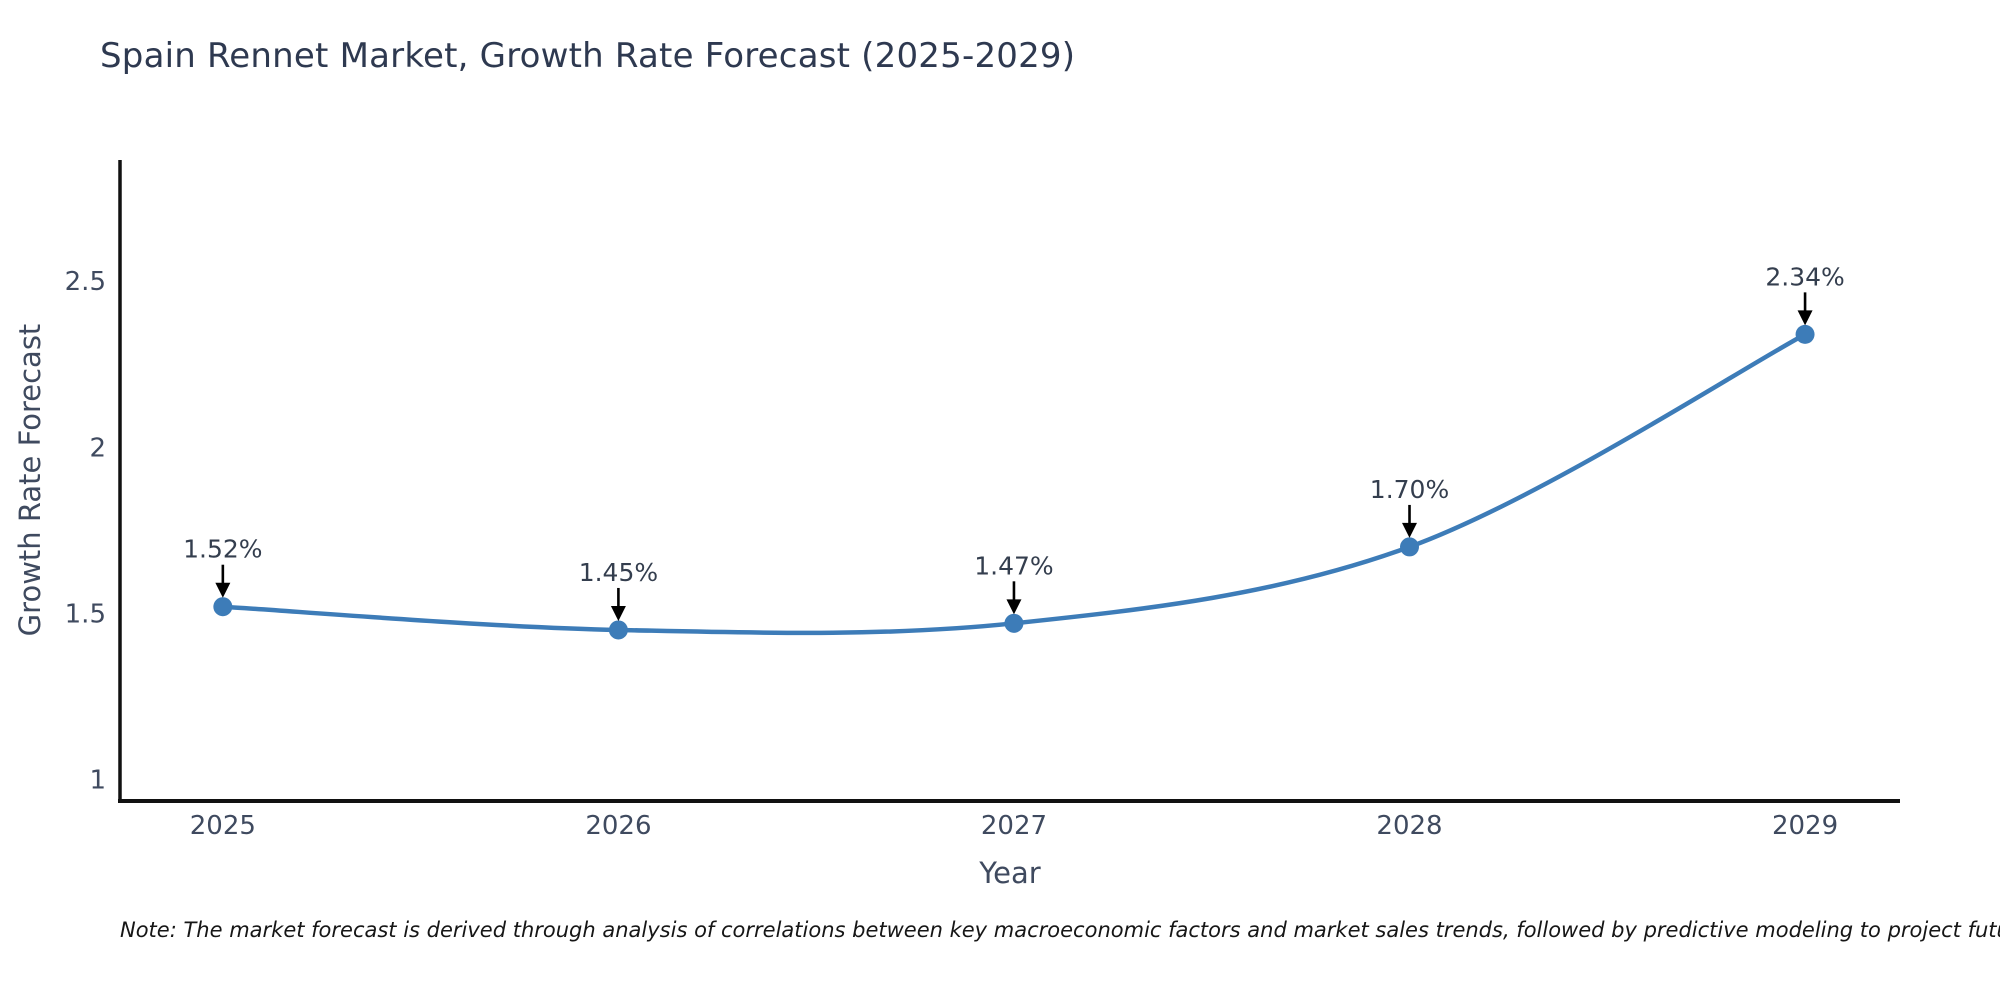 Image resolution: width=2000 pixels, height=1000 pixels. Describe the element at coordinates (618, 572) in the screenshot. I see `point-annotation-label: 1.45%` at that location.